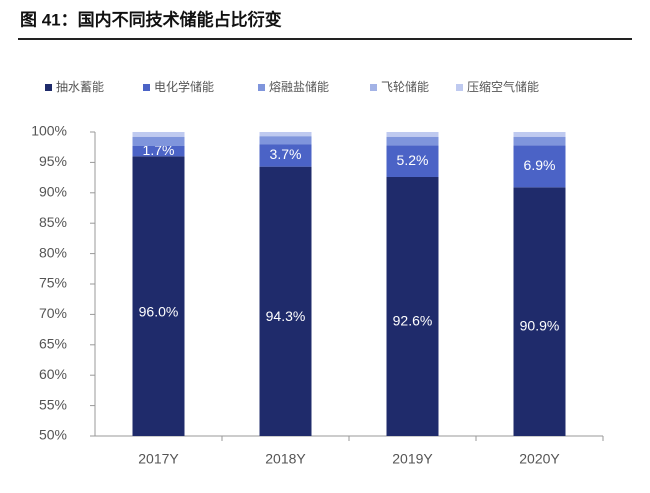 The image size is (650, 493). I want to click on chart-title: 图 41：国内不同技术储能占比衍变, so click(151, 19).